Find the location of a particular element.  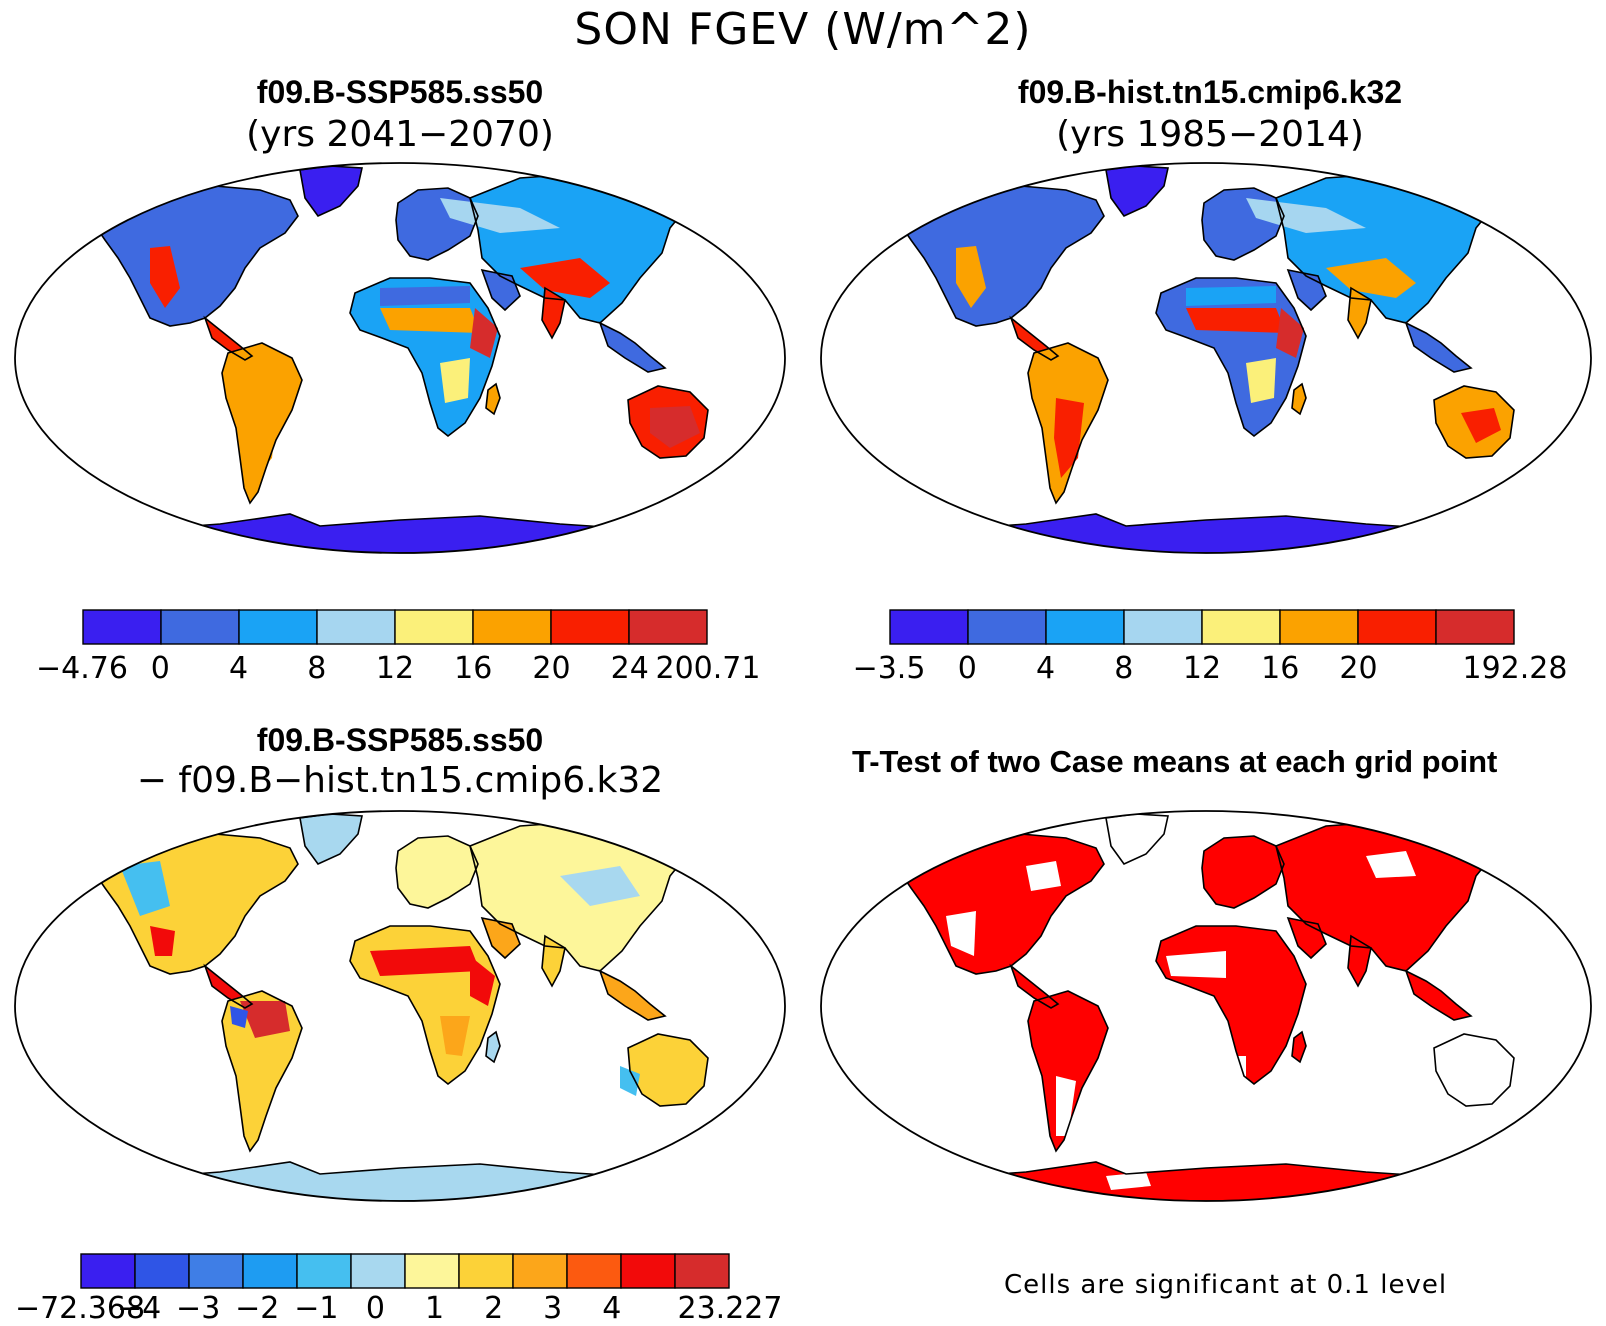

colorbar-tick-label: −4 is located at coordinates (139, 1308).